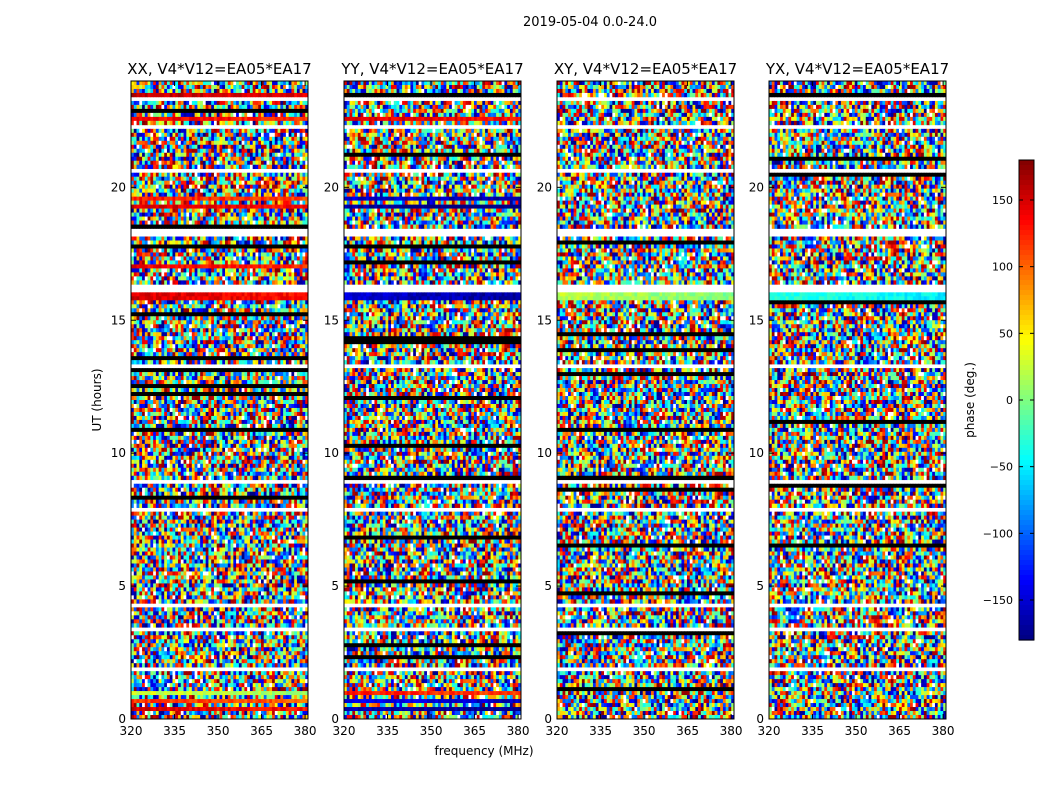  What do you see at coordinates (970, 400) in the screenshot?
I see `colorbar-label: phase (deg.)` at bounding box center [970, 400].